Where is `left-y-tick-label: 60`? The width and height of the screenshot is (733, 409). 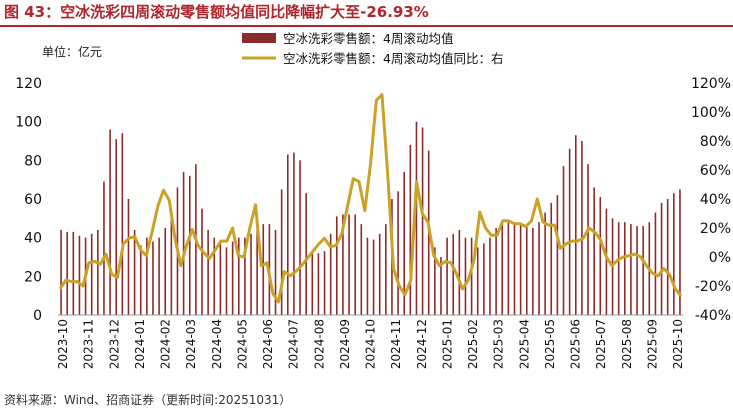 left-y-tick-label: 60 is located at coordinates (33, 200).